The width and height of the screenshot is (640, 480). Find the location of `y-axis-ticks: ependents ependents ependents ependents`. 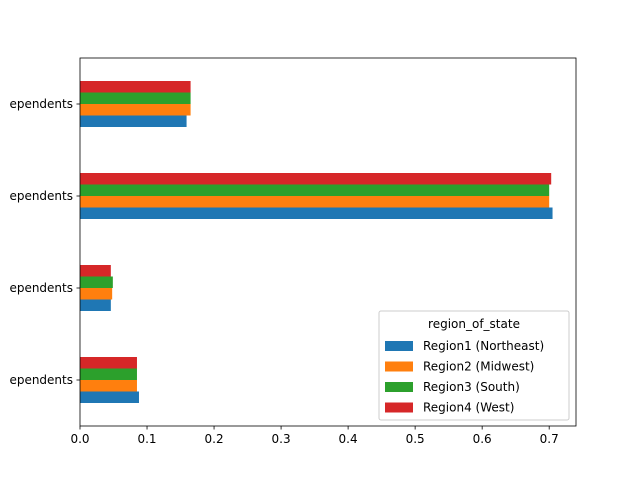

y-axis-ticks: ependents ependents ependents ependents is located at coordinates (44, 242).